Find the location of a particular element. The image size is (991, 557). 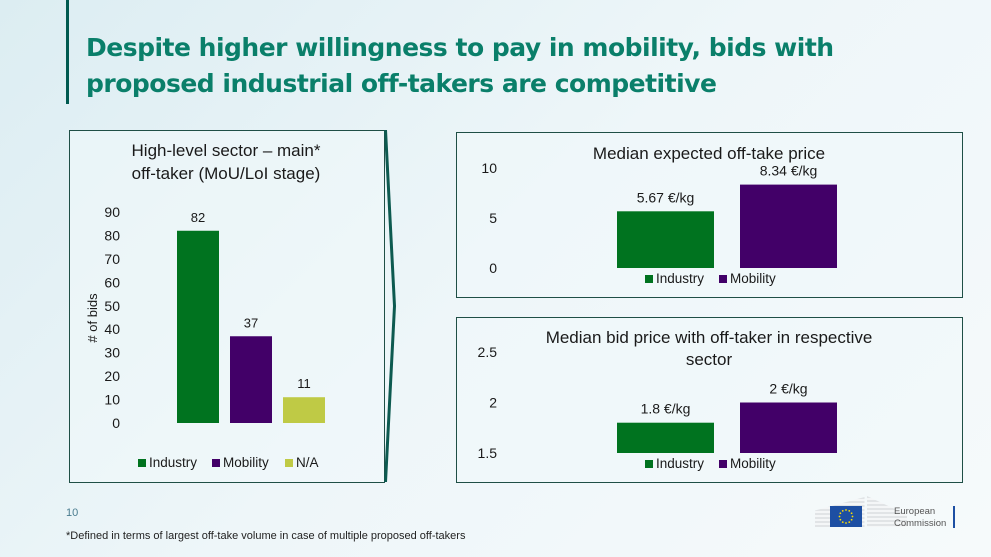

page-number: 10 is located at coordinates (72, 513).